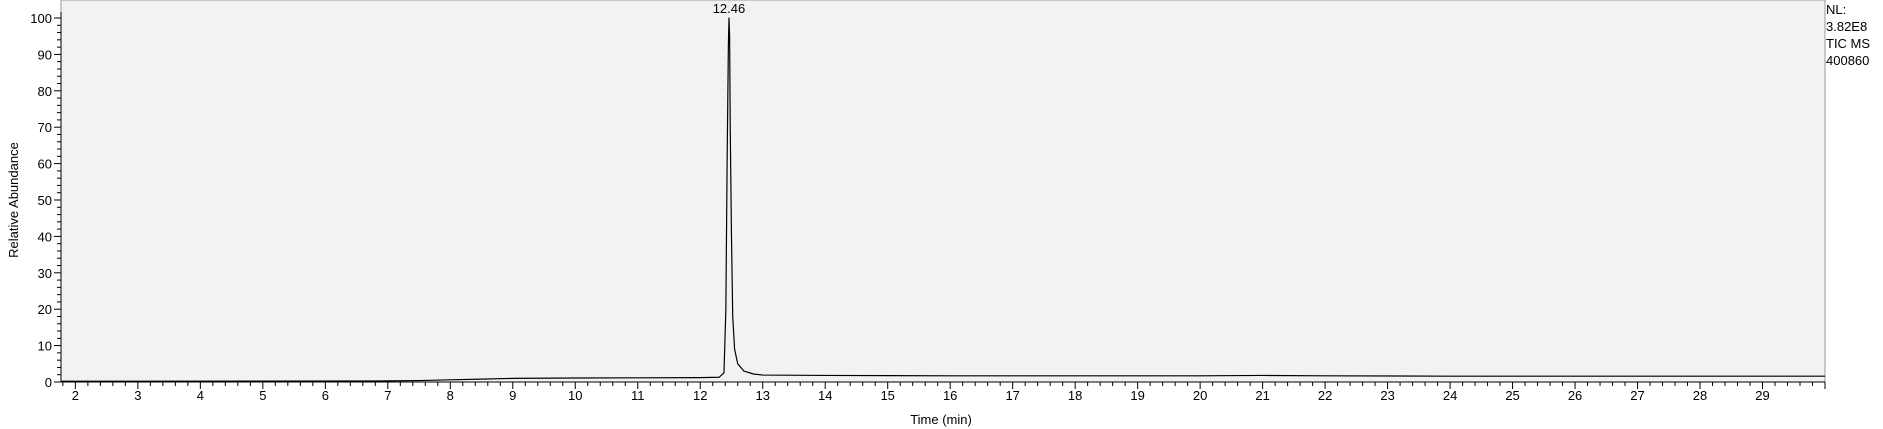  What do you see at coordinates (45, 309) in the screenshot?
I see `y-tick-label: 20` at bounding box center [45, 309].